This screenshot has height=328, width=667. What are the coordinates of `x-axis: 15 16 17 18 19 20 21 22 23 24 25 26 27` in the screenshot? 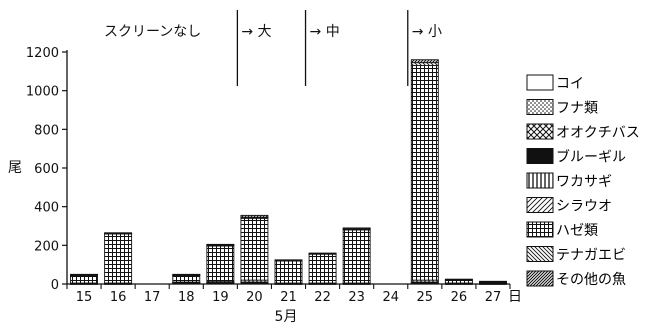 It's located at (288, 294).